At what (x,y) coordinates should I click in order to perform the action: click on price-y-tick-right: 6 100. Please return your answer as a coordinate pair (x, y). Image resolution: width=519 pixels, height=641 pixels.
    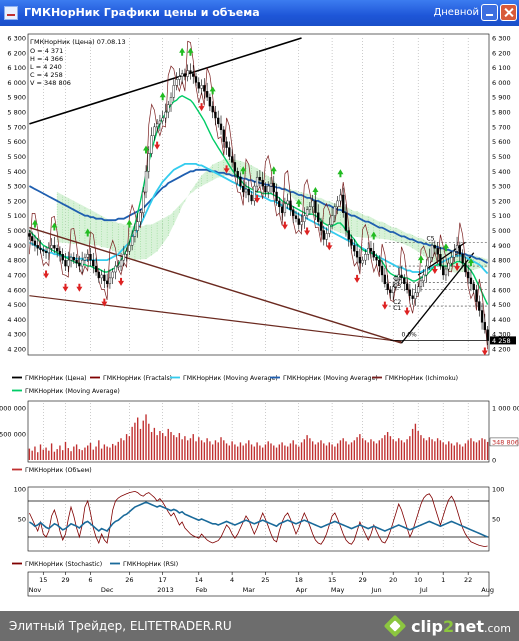
    Looking at the image, I should click on (501, 68).